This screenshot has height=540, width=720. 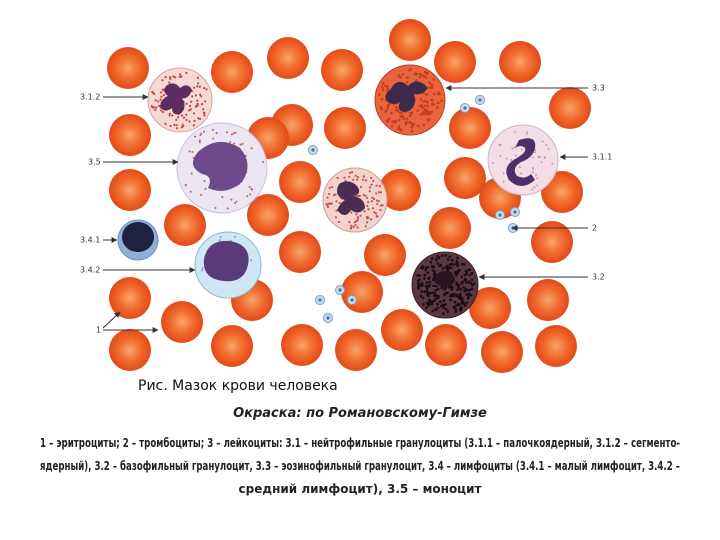 What do you see at coordinates (594, 228) in the screenshot?
I see `label: 2` at bounding box center [594, 228].